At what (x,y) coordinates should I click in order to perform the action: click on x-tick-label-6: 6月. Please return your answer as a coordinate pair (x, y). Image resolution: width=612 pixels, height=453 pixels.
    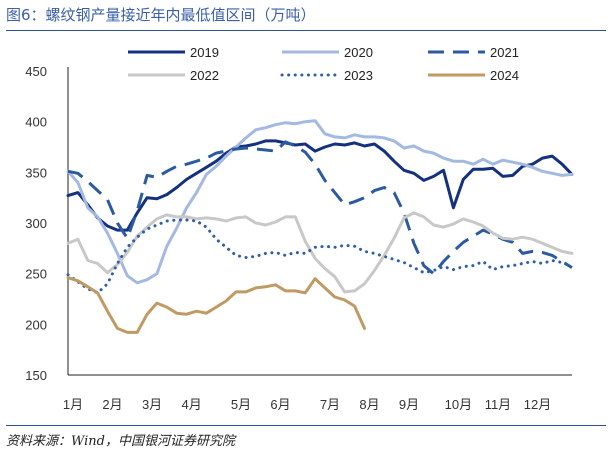
    Looking at the image, I should click on (280, 404).